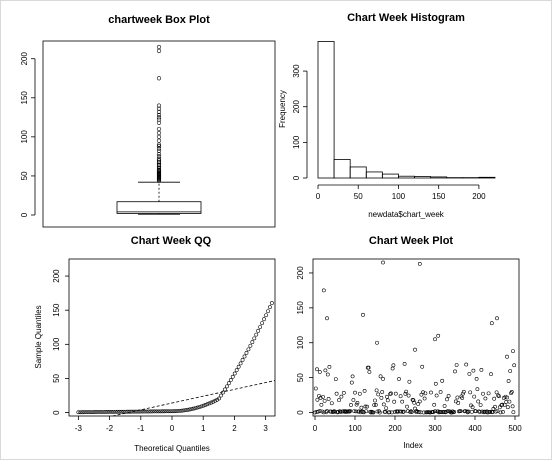  What do you see at coordinates (56, 344) in the screenshot?
I see `qq-y-tick-label: 100` at bounding box center [56, 344].